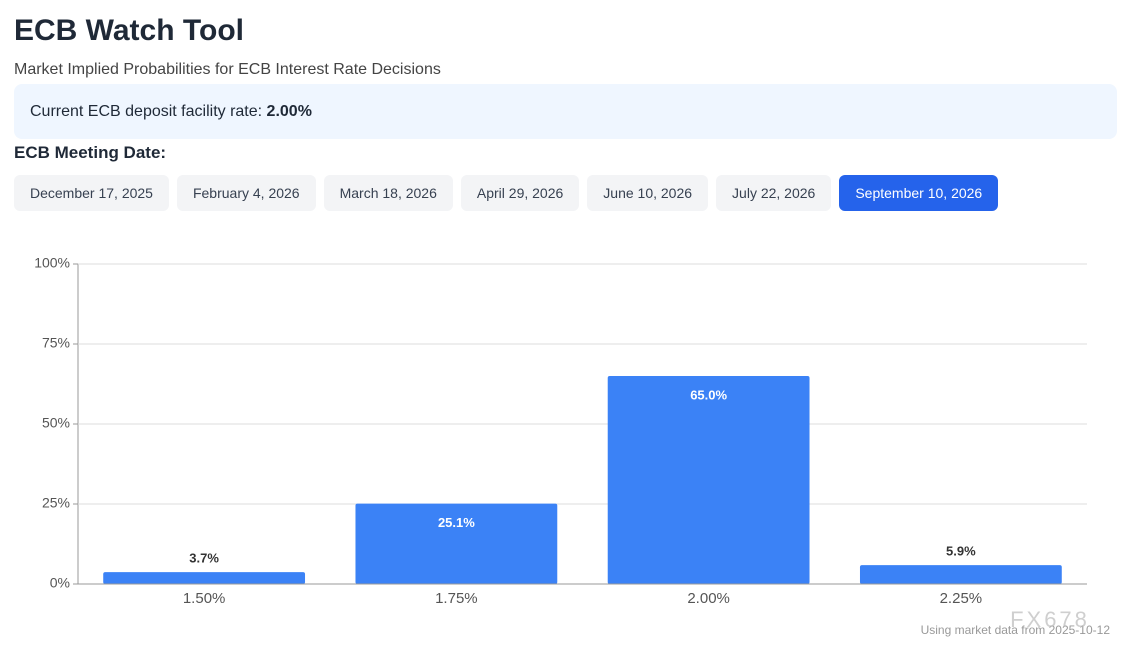 This screenshot has width=1127, height=659. What do you see at coordinates (91, 193) in the screenshot?
I see `date-button: December 17, 2025` at bounding box center [91, 193].